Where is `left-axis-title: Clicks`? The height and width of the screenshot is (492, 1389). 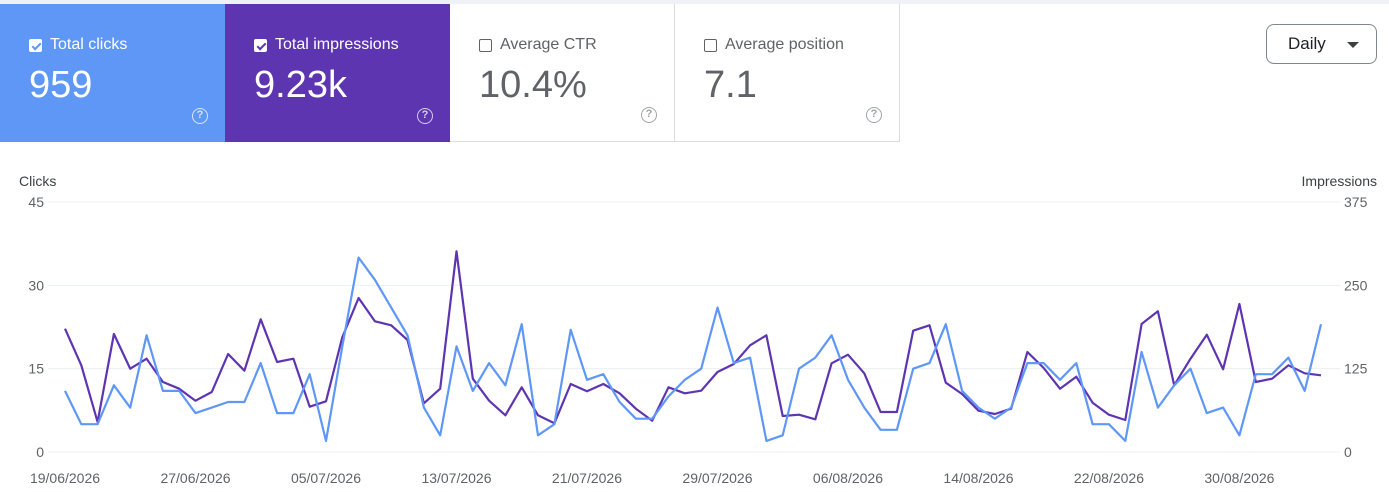
left-axis-title: Clicks is located at coordinates (38, 181).